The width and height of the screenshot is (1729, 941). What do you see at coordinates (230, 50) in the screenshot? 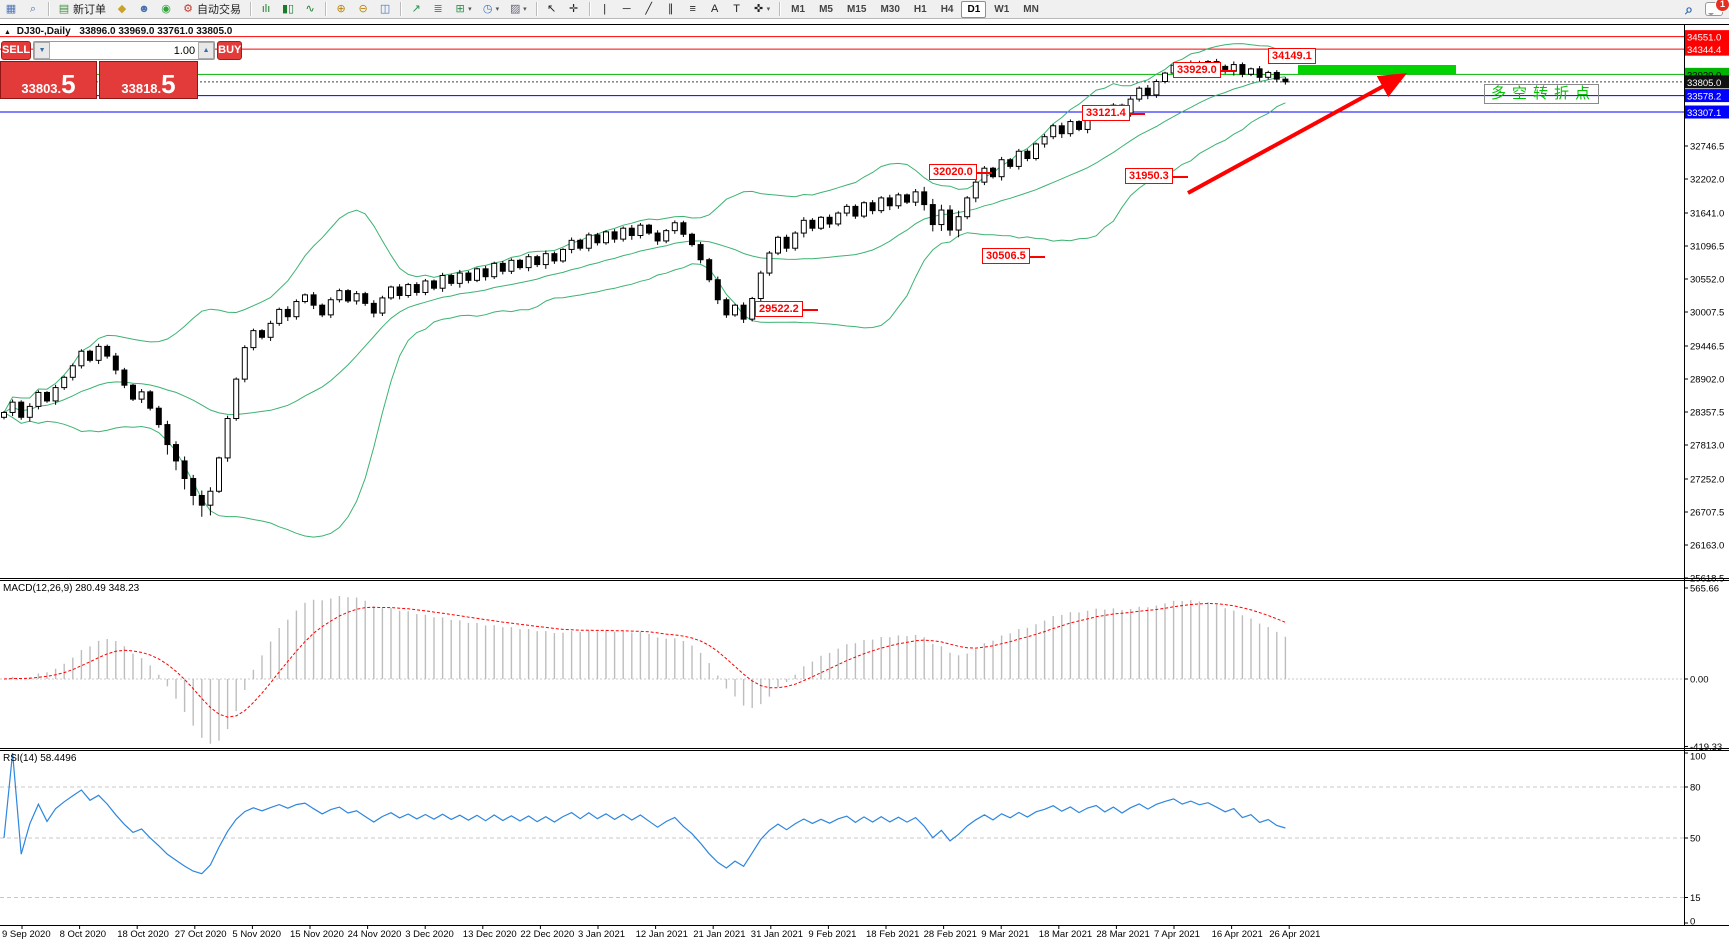
I see `buy-button: BUY` at bounding box center [230, 50].